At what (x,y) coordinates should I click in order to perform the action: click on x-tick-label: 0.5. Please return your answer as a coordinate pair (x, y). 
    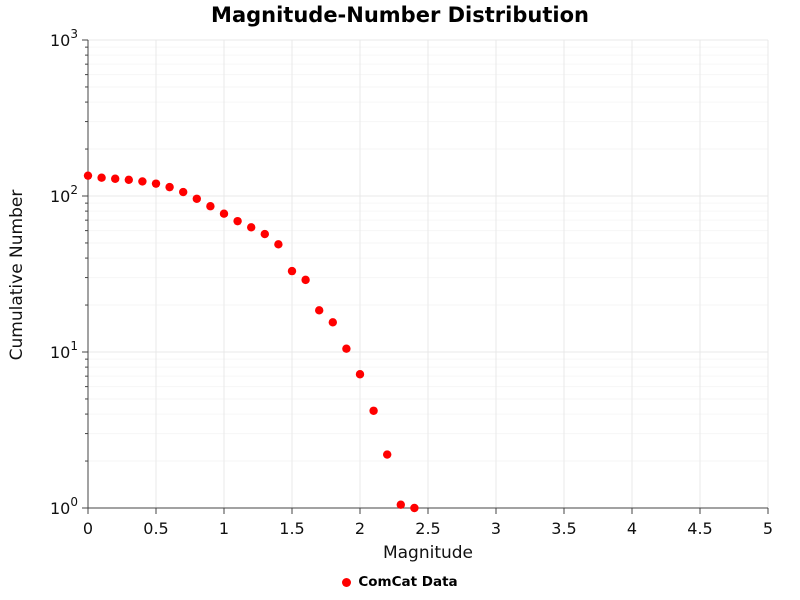
    Looking at the image, I should click on (155, 528).